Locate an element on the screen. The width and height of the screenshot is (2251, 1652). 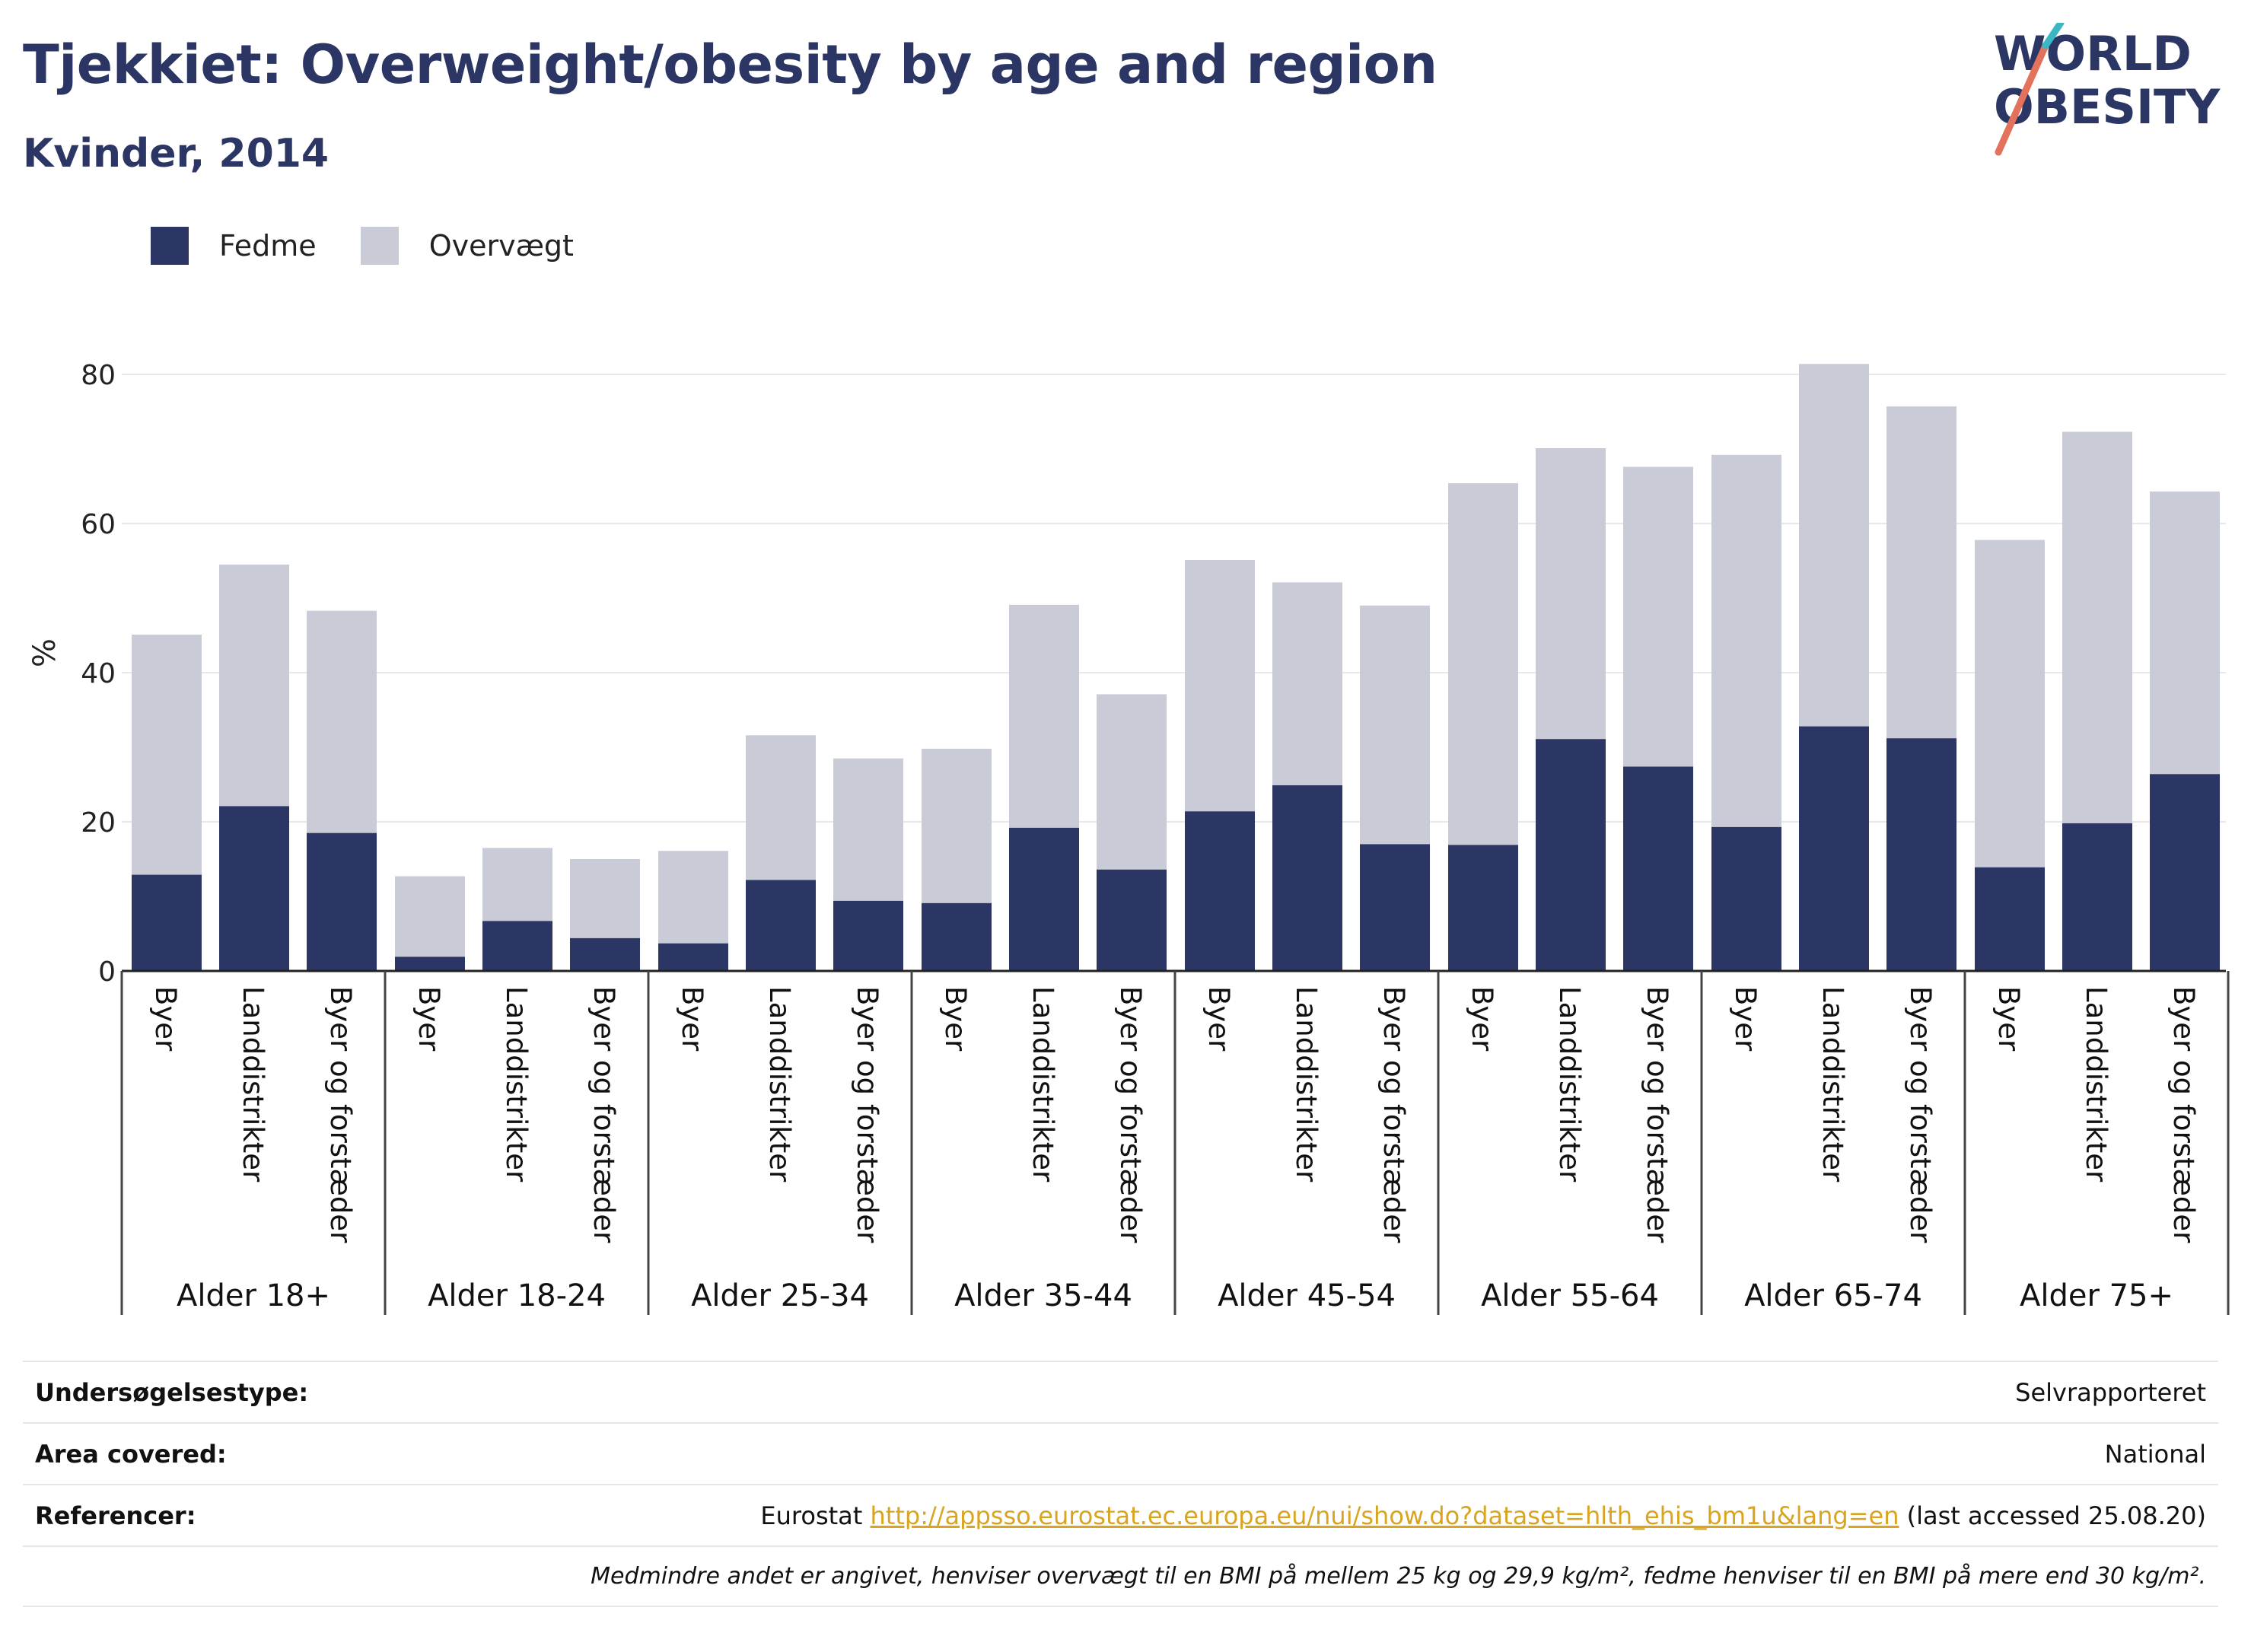
y-tick-label: 0 is located at coordinates (107, 973).